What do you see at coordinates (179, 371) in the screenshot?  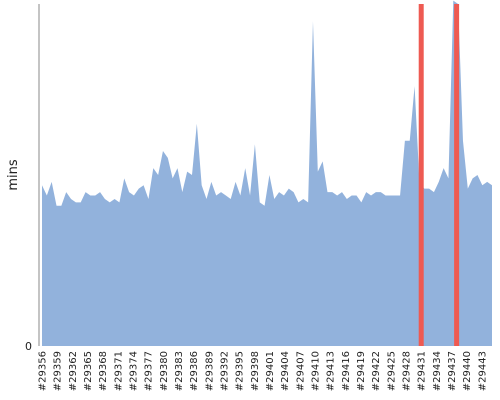 I see `x-tick-label: #29383` at bounding box center [179, 371].